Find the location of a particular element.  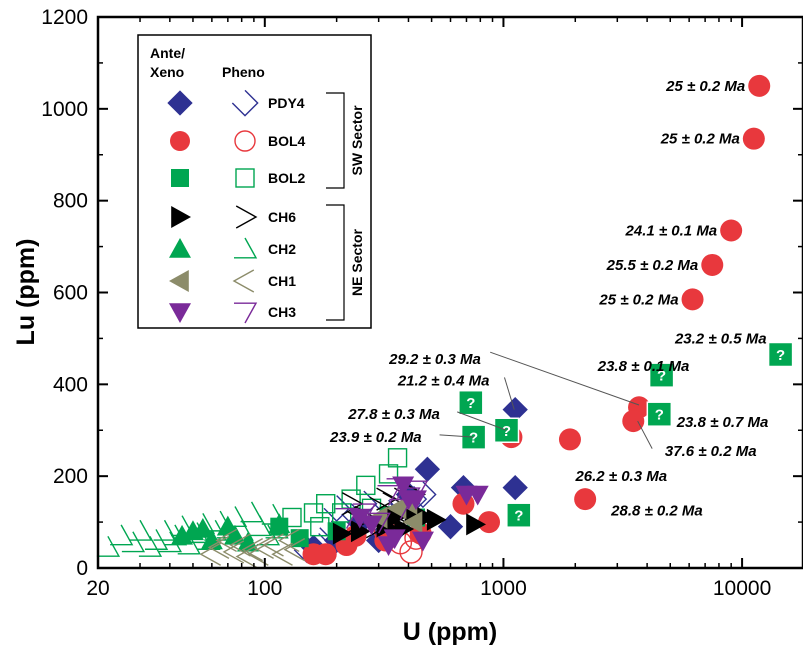

data-point-ch3-pheno is located at coordinates (379, 523).